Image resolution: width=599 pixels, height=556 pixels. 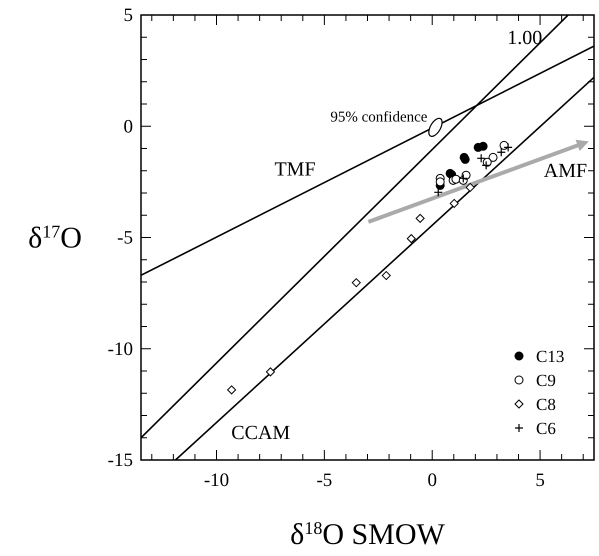 What do you see at coordinates (295, 169) in the screenshot?
I see `annotation: TMF` at bounding box center [295, 169].